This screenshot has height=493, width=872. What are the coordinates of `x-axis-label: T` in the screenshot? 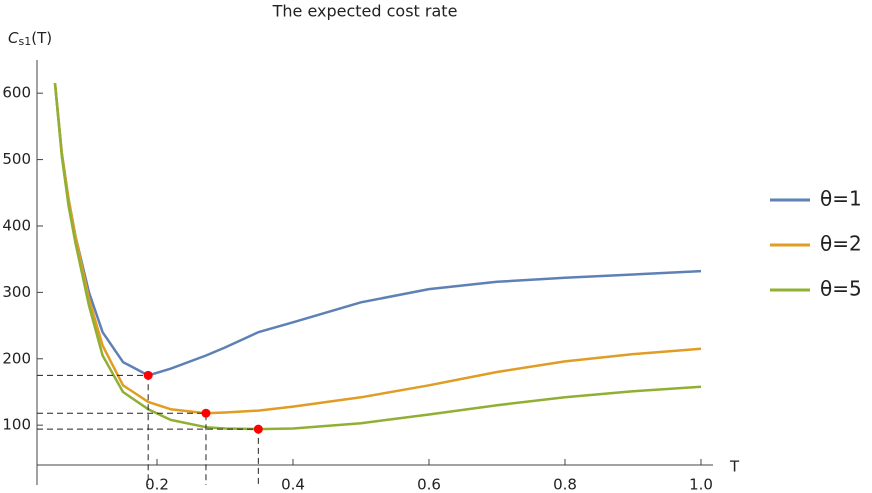 It's located at (734, 467).